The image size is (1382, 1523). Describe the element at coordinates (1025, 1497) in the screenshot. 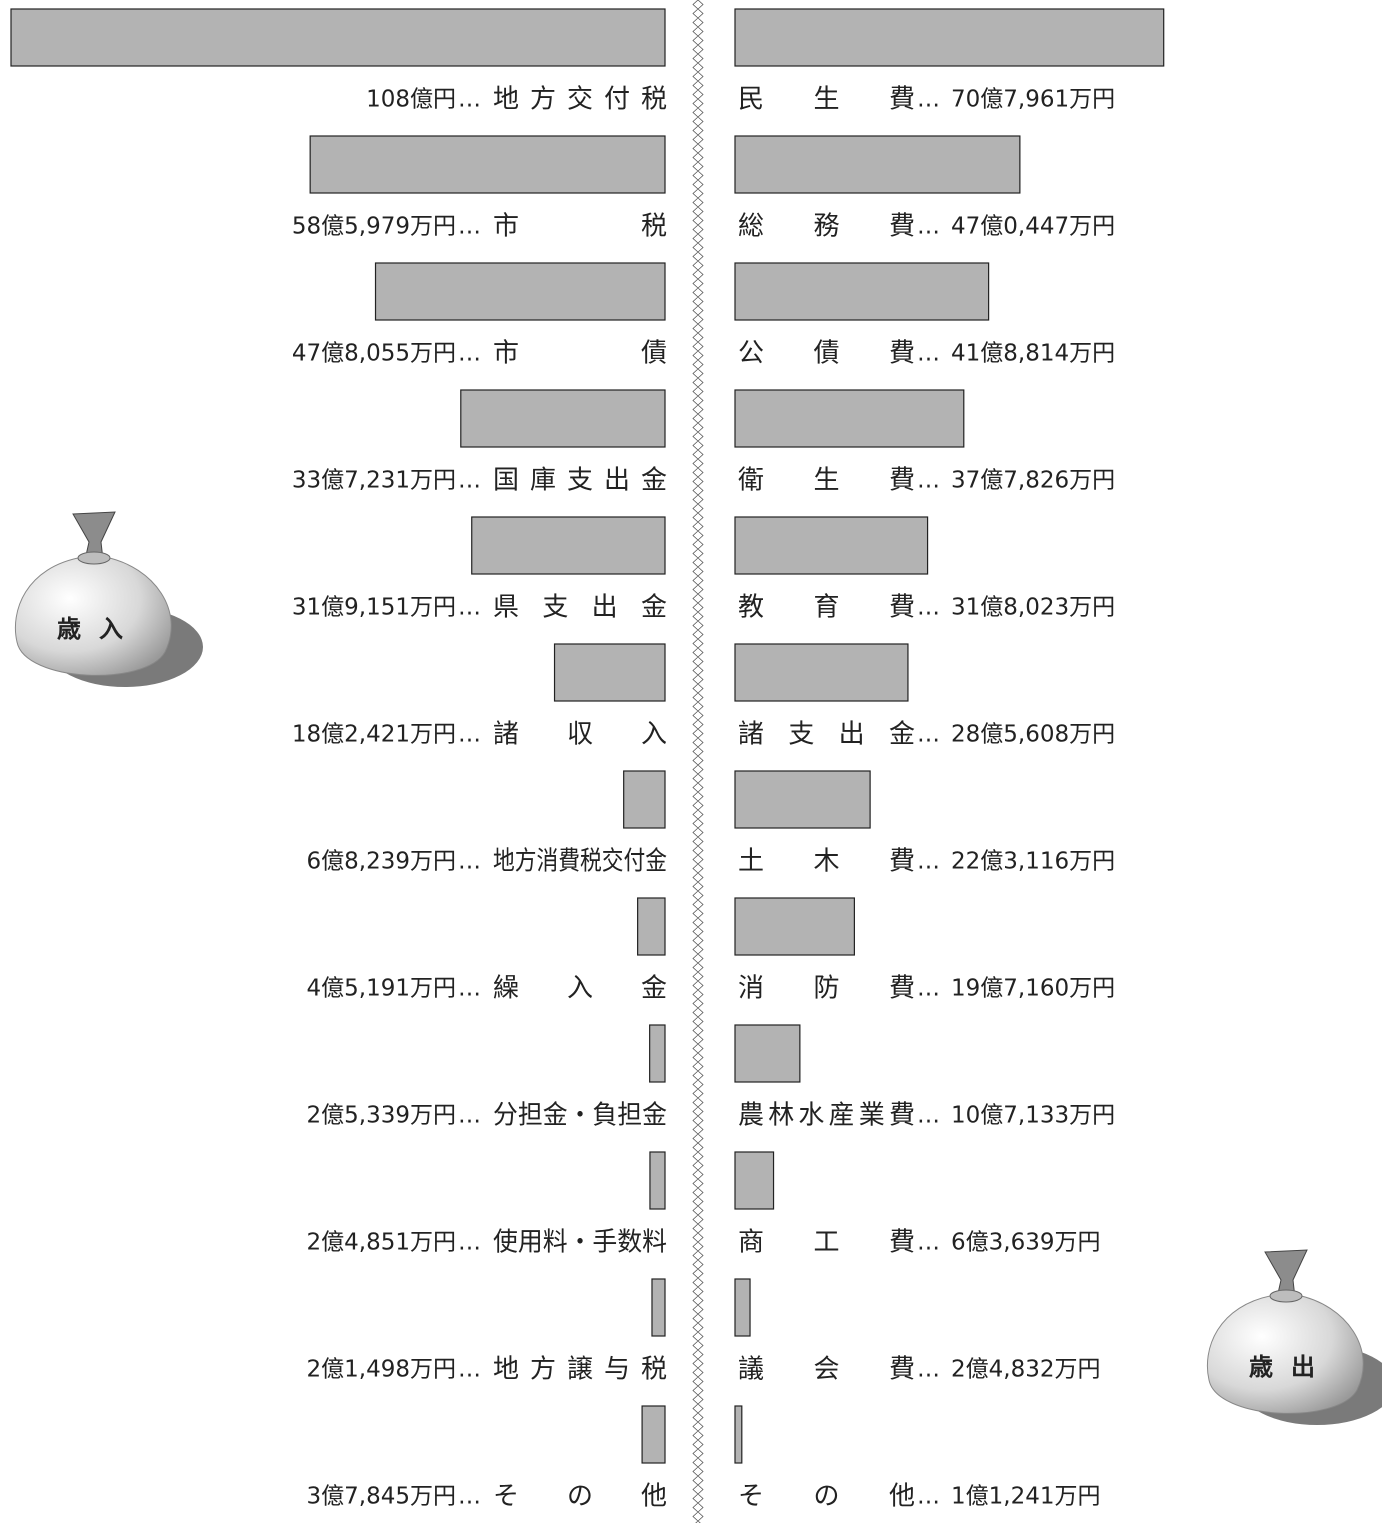

I see `value-label: 1億1,241万円` at that location.